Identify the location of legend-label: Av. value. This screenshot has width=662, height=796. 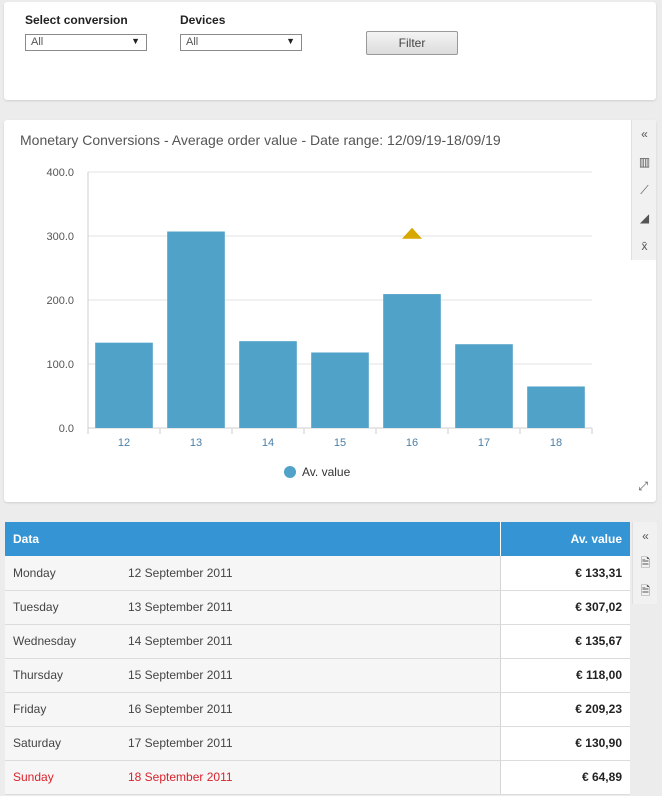
(326, 472).